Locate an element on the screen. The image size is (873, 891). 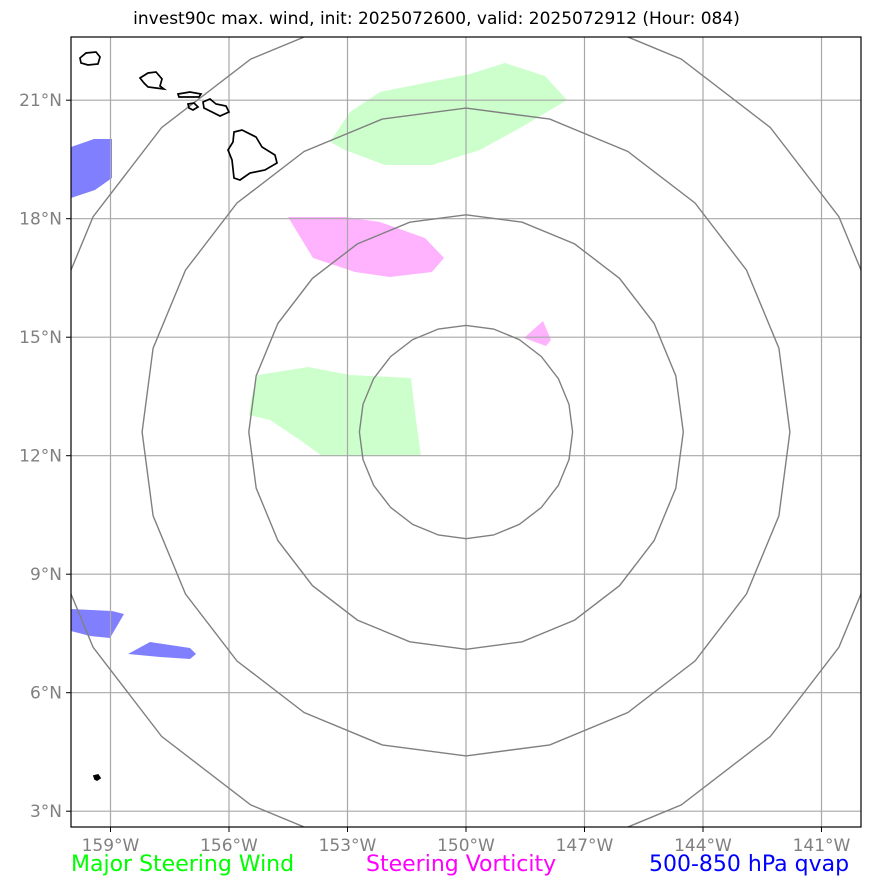
legend-qvap: 500-850 hPa qvap is located at coordinates (749, 864).